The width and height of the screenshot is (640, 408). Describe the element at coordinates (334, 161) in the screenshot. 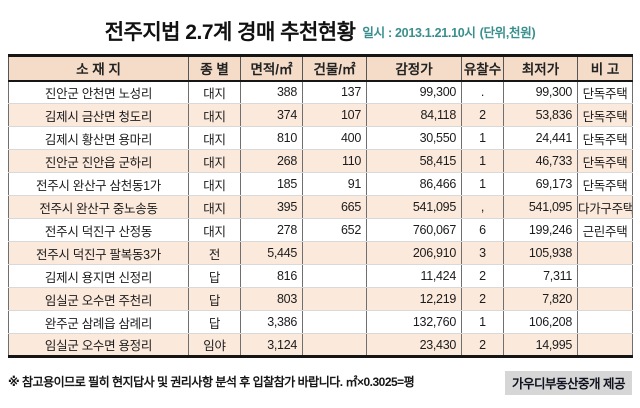

I see `cell-building-area: 110` at that location.